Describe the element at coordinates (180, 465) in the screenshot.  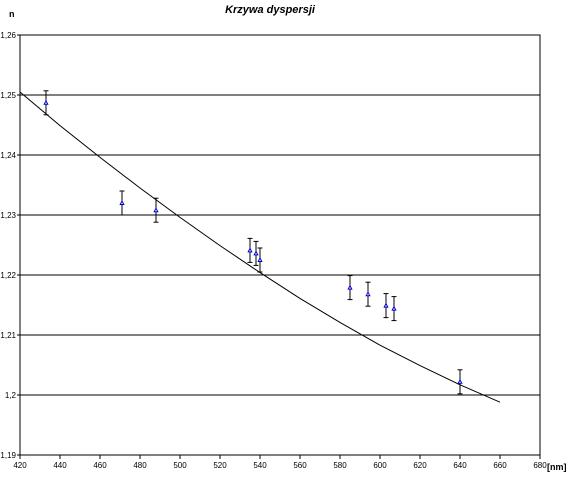
I see `x-tick-label: 500` at that location.